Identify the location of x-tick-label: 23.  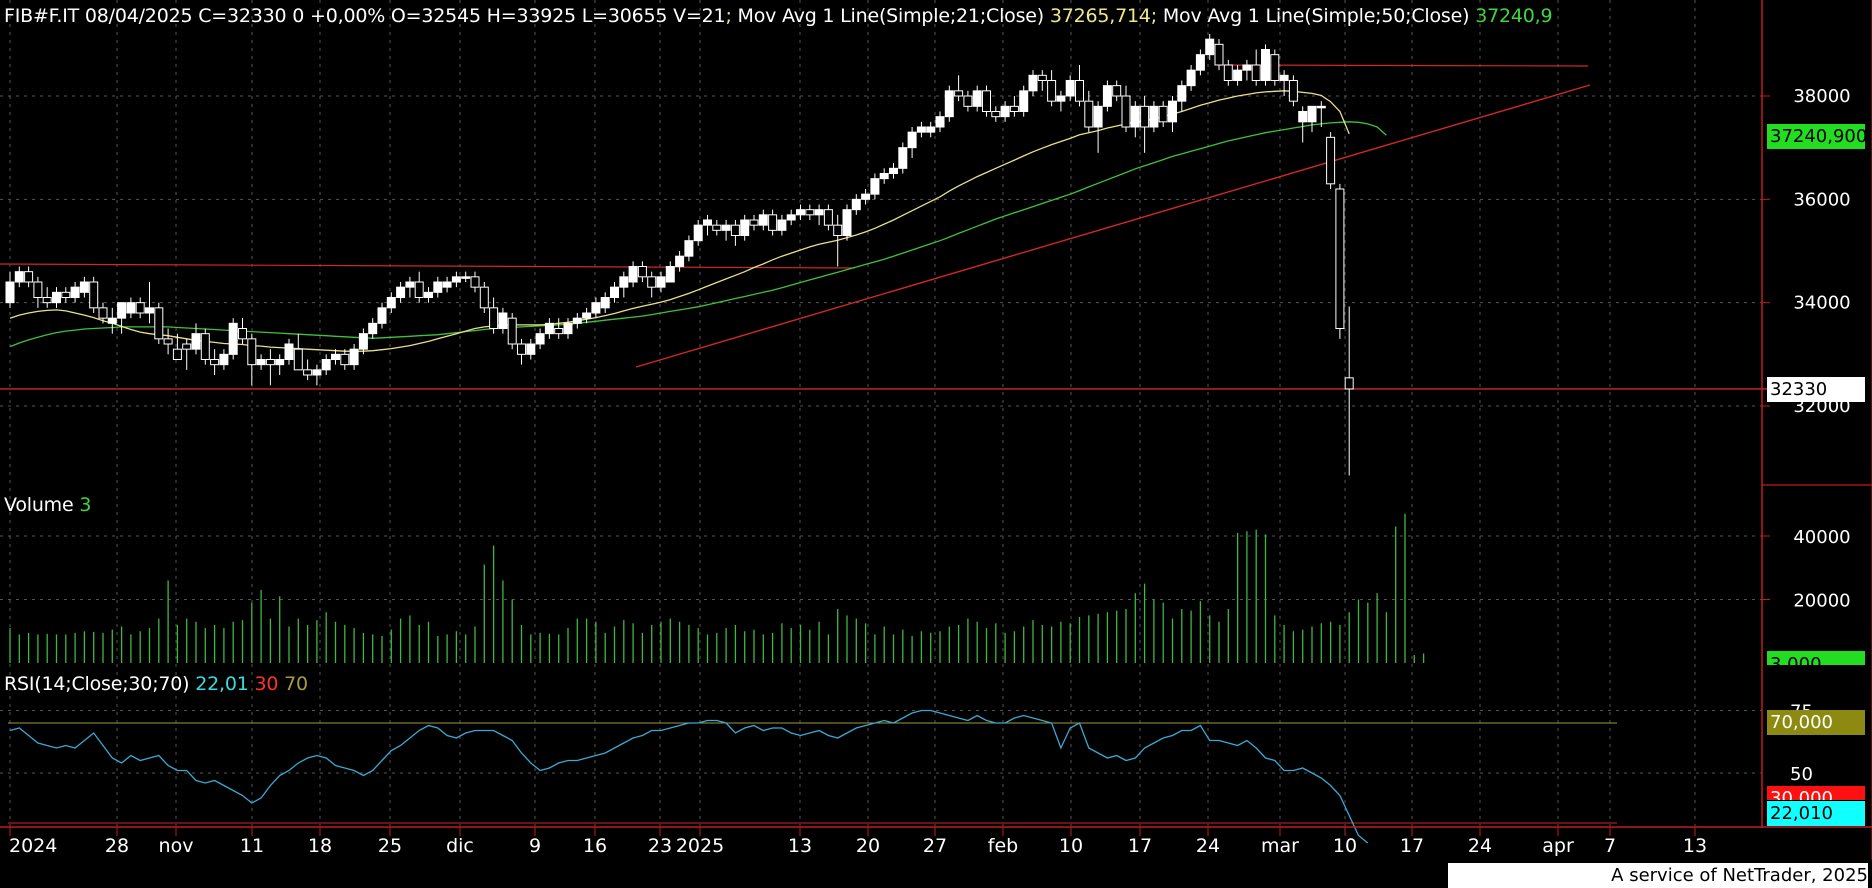
(660, 846).